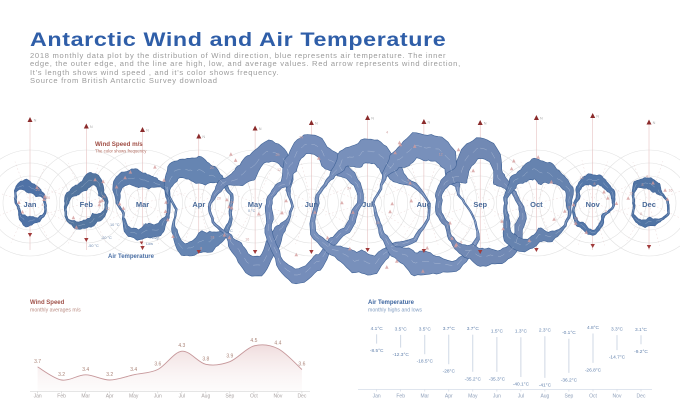  Describe the element at coordinates (229, 397) in the screenshot. I see `svg-text: Sep` at that location.